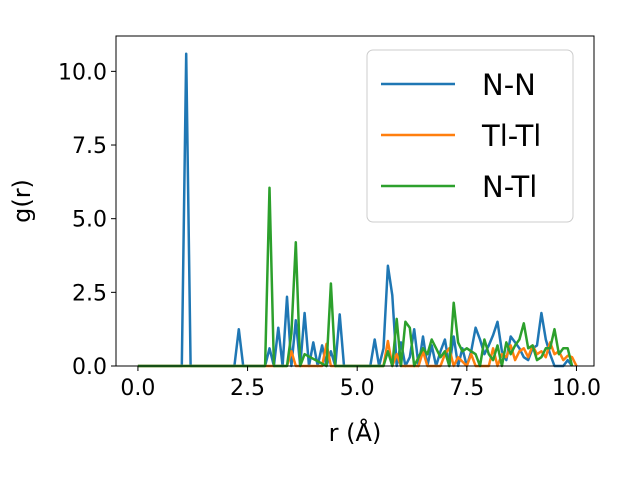 This screenshot has height=480, width=640. I want to click on x-tick-label: 7.5, so click(466, 388).